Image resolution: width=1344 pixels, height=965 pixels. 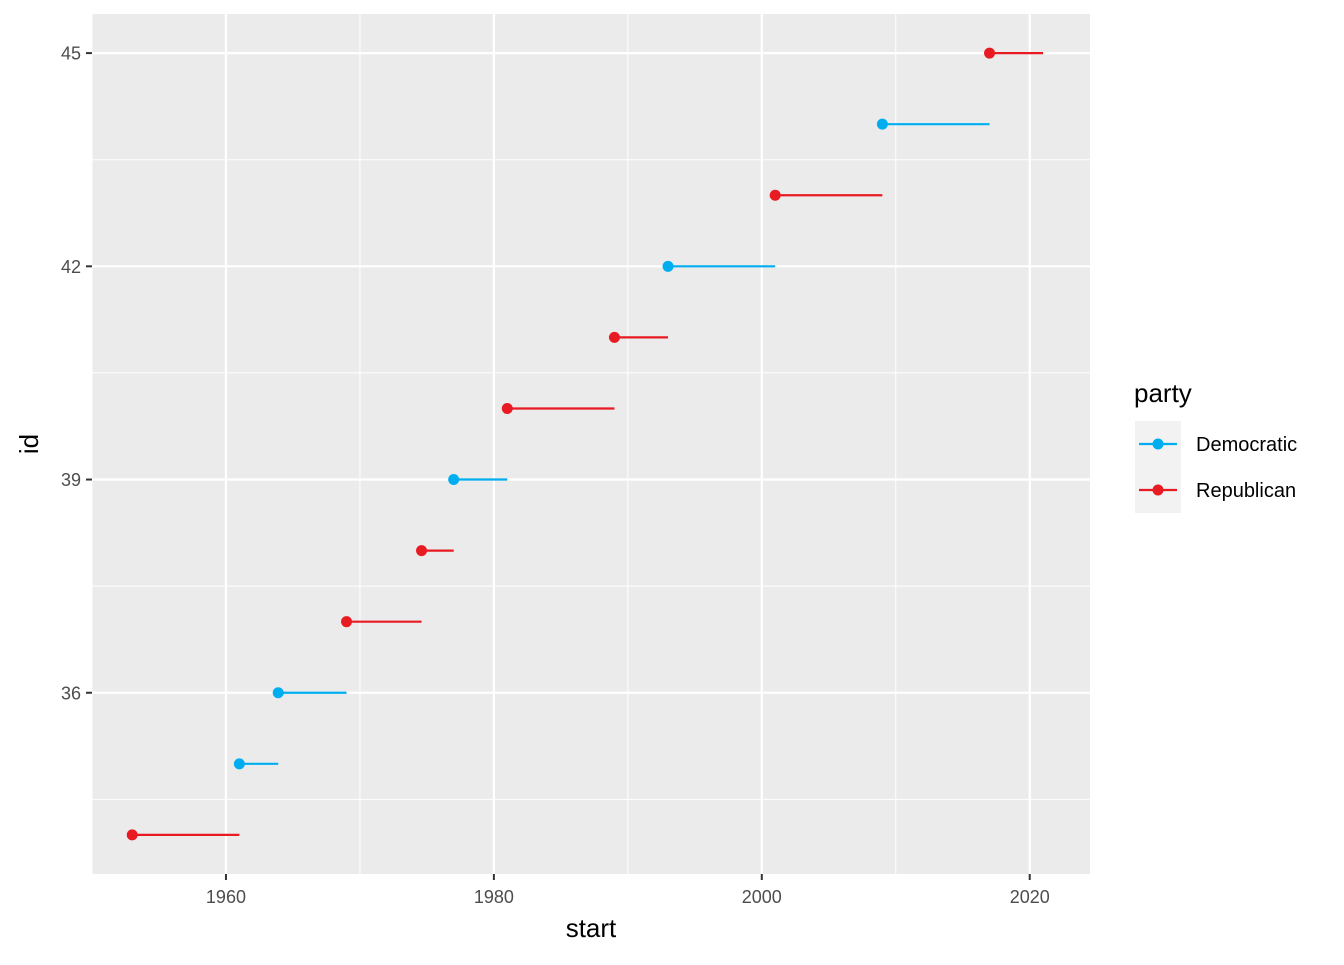 What do you see at coordinates (1158, 444) in the screenshot?
I see `legend-key-point-democratic` at bounding box center [1158, 444].